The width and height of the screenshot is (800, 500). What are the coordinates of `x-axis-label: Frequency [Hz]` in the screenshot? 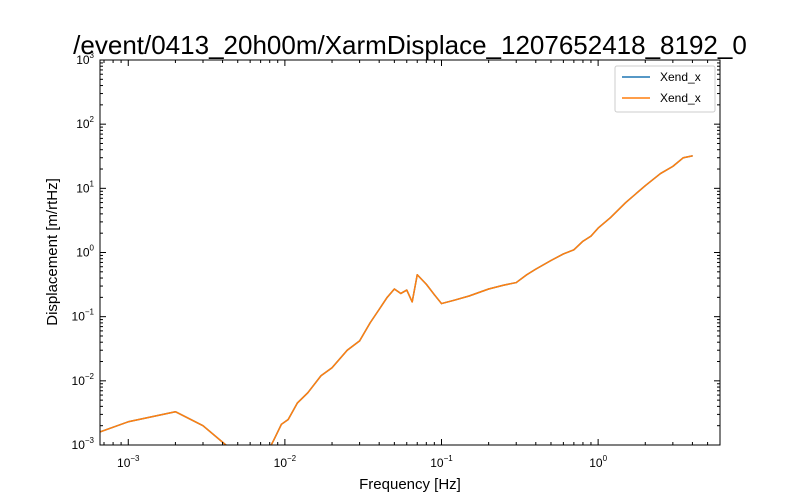 It's located at (410, 484).